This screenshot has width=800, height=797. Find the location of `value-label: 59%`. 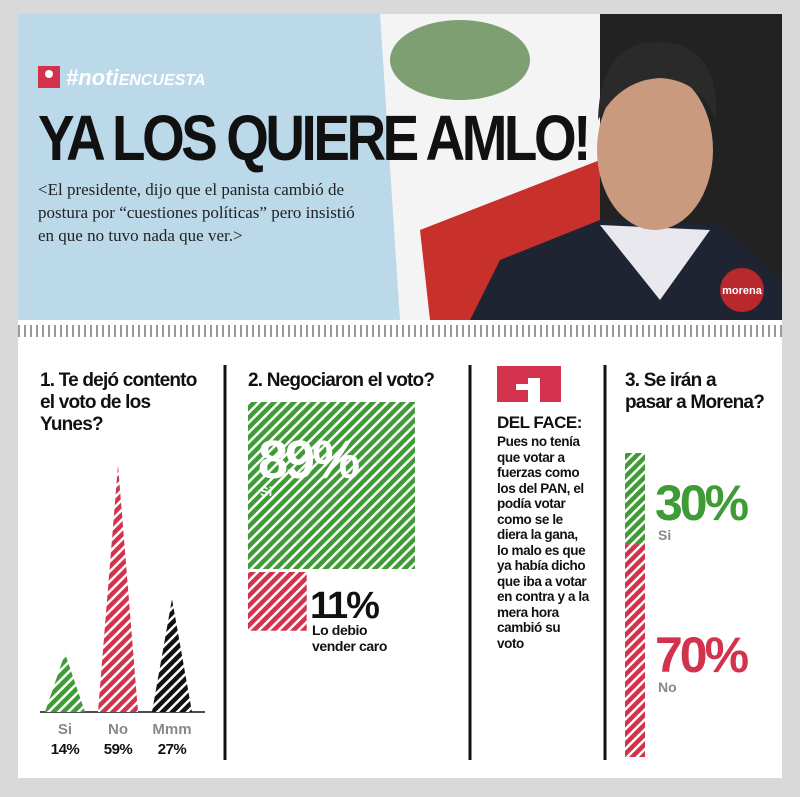

value-label: 59% is located at coordinates (118, 749).